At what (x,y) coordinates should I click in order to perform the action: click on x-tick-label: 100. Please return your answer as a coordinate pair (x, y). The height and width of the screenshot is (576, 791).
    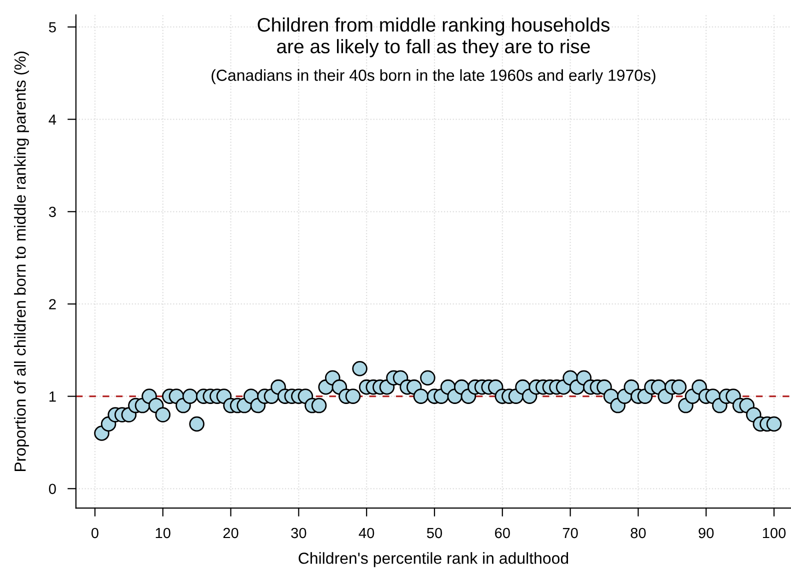
    Looking at the image, I should click on (774, 533).